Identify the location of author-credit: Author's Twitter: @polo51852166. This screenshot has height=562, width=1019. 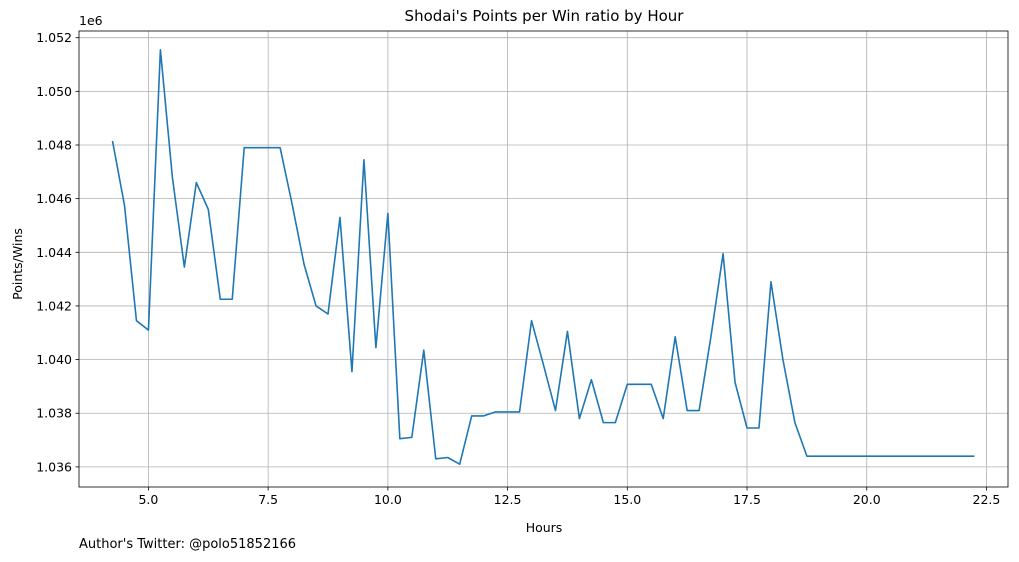
(188, 544).